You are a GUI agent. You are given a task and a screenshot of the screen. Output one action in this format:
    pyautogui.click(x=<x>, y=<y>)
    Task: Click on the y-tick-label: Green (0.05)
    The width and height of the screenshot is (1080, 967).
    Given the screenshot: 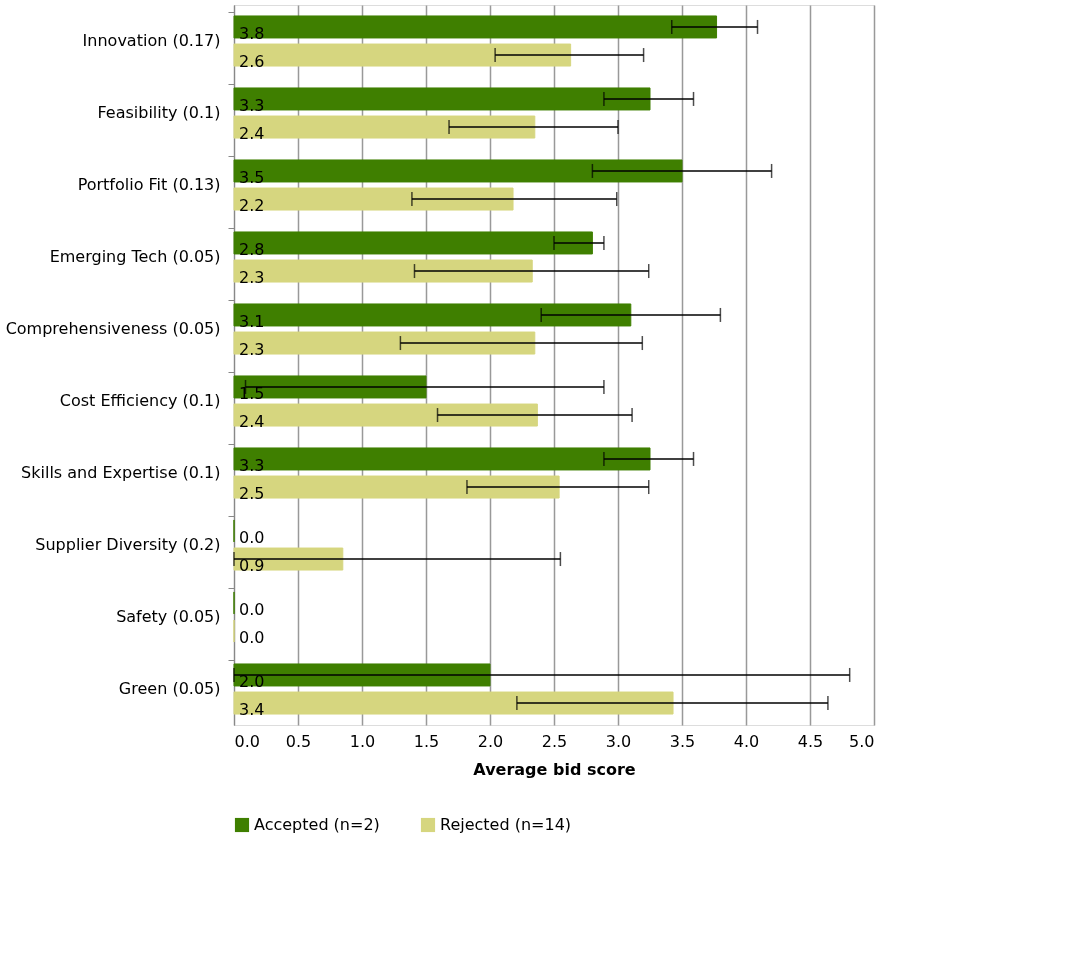 What is the action you would take?
    pyautogui.click(x=169, y=688)
    